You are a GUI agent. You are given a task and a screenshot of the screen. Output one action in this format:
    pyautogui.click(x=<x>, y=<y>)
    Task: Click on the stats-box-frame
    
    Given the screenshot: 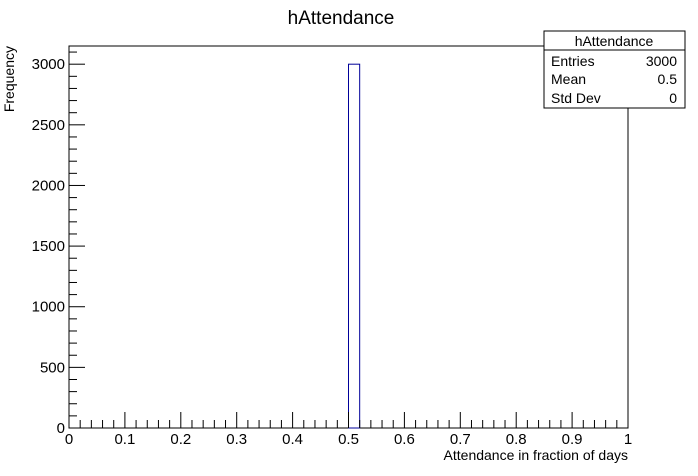 What is the action you would take?
    pyautogui.click(x=614, y=69)
    